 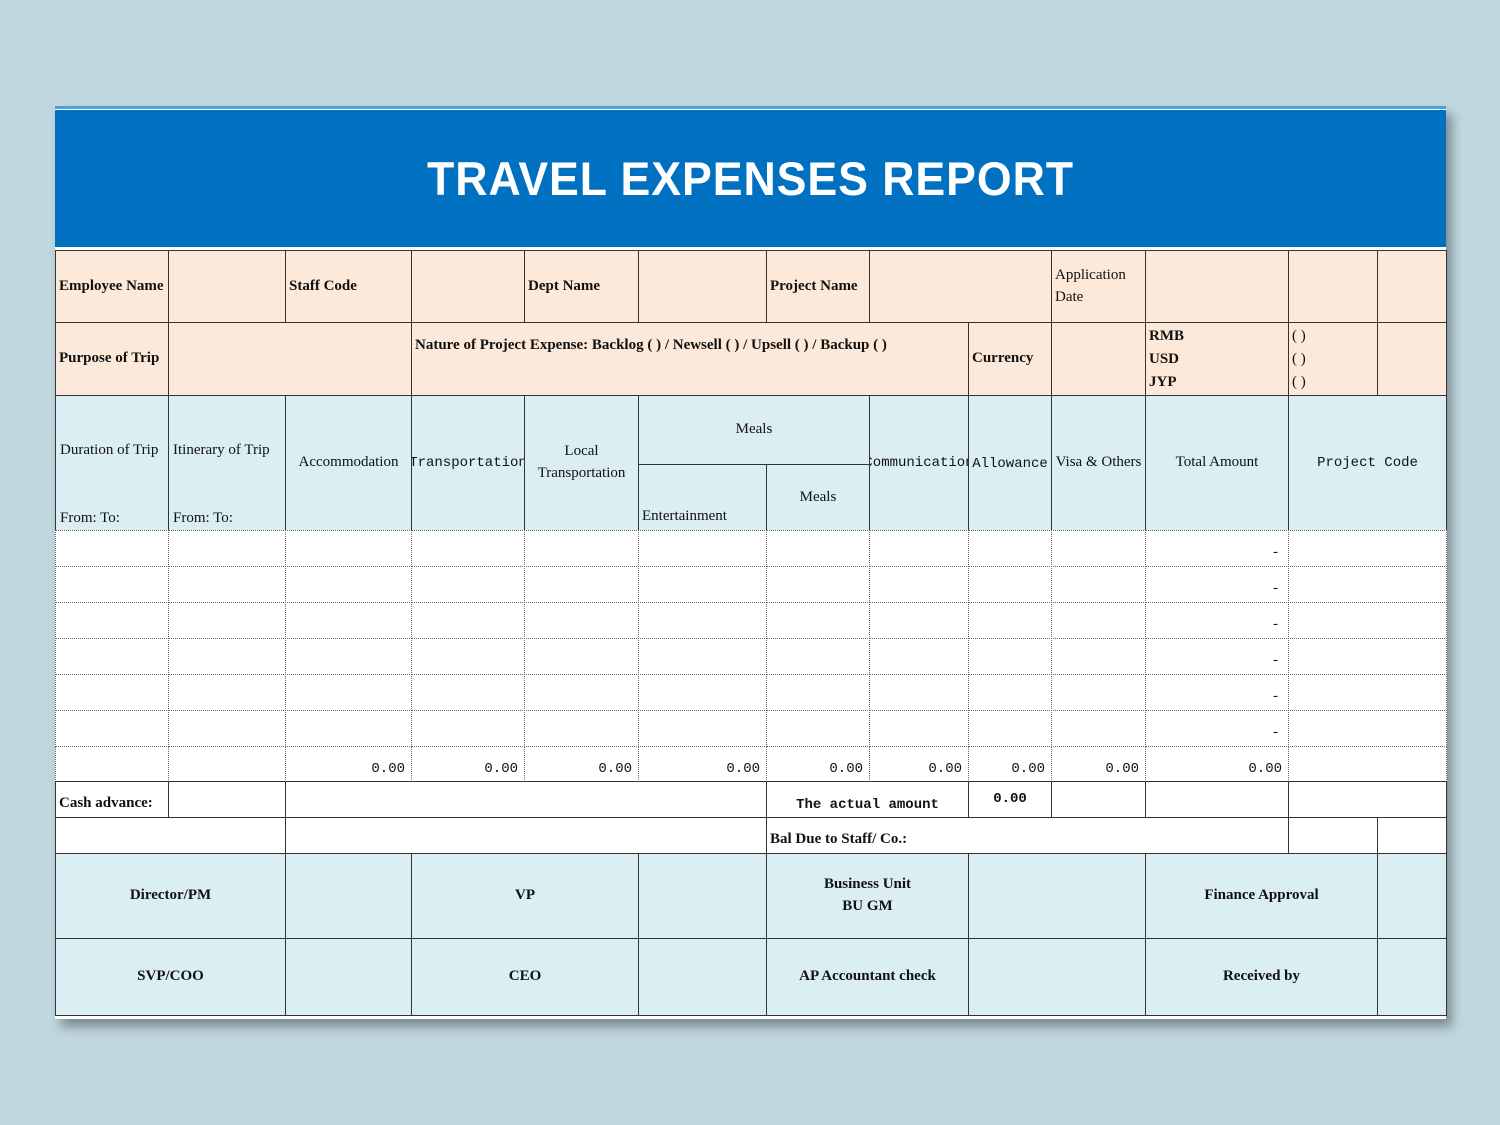 I want to click on approval-label: VP, so click(x=525, y=895).